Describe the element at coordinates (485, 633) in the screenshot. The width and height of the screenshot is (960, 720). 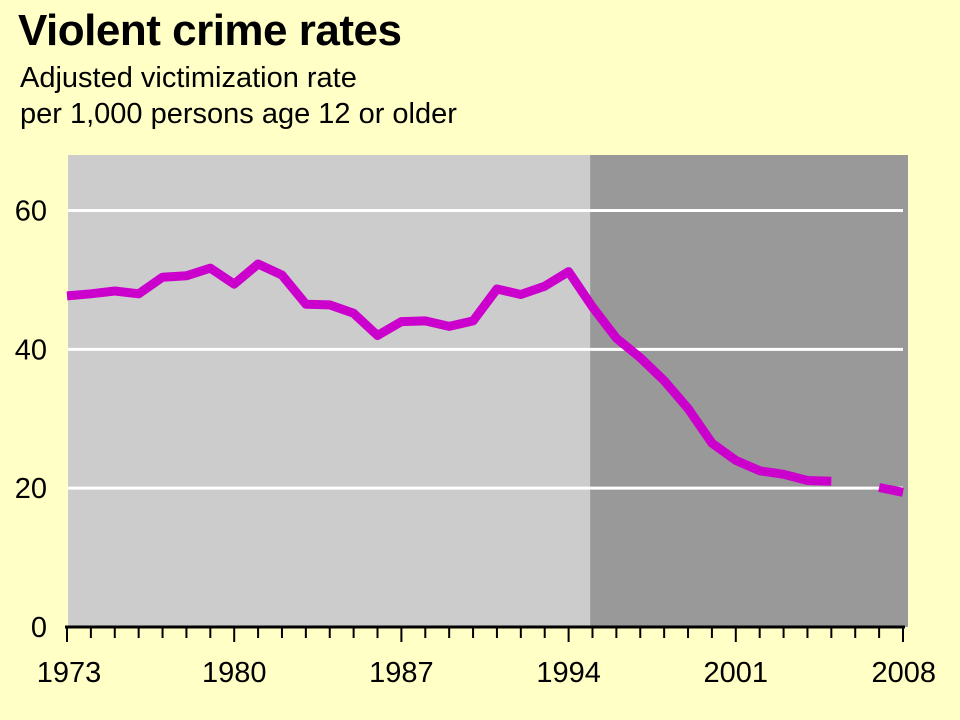
I see `x-axis` at that location.